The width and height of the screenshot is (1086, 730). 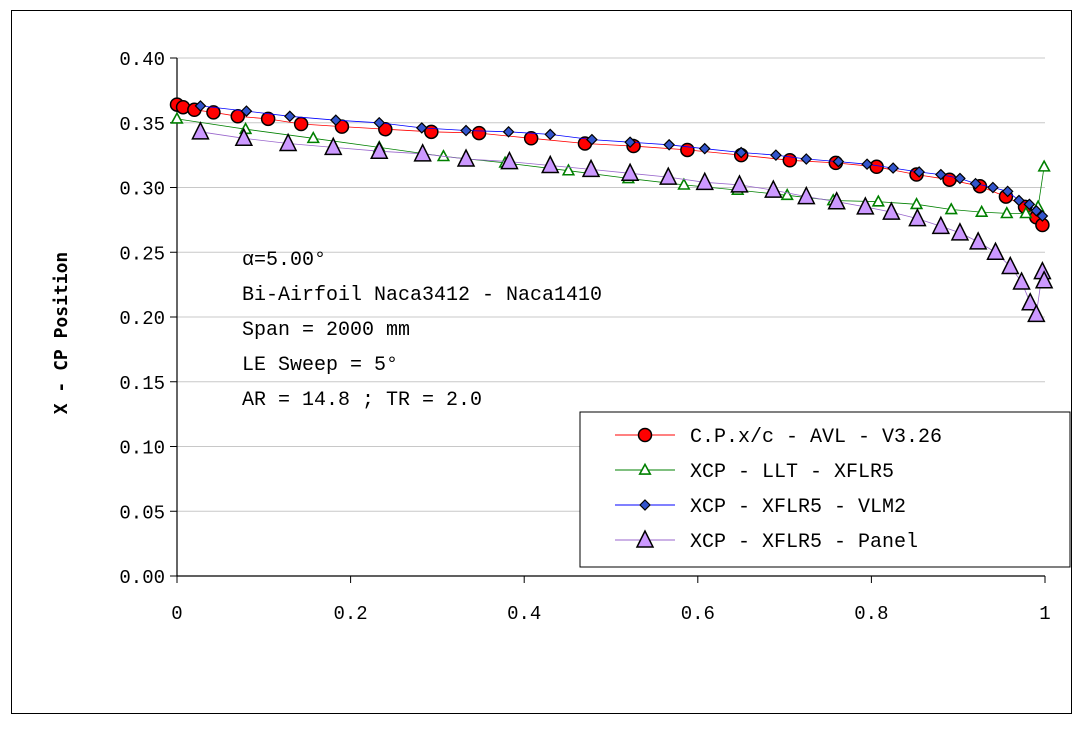 What do you see at coordinates (142, 513) in the screenshot?
I see `y-tick-label: 0.05` at bounding box center [142, 513].